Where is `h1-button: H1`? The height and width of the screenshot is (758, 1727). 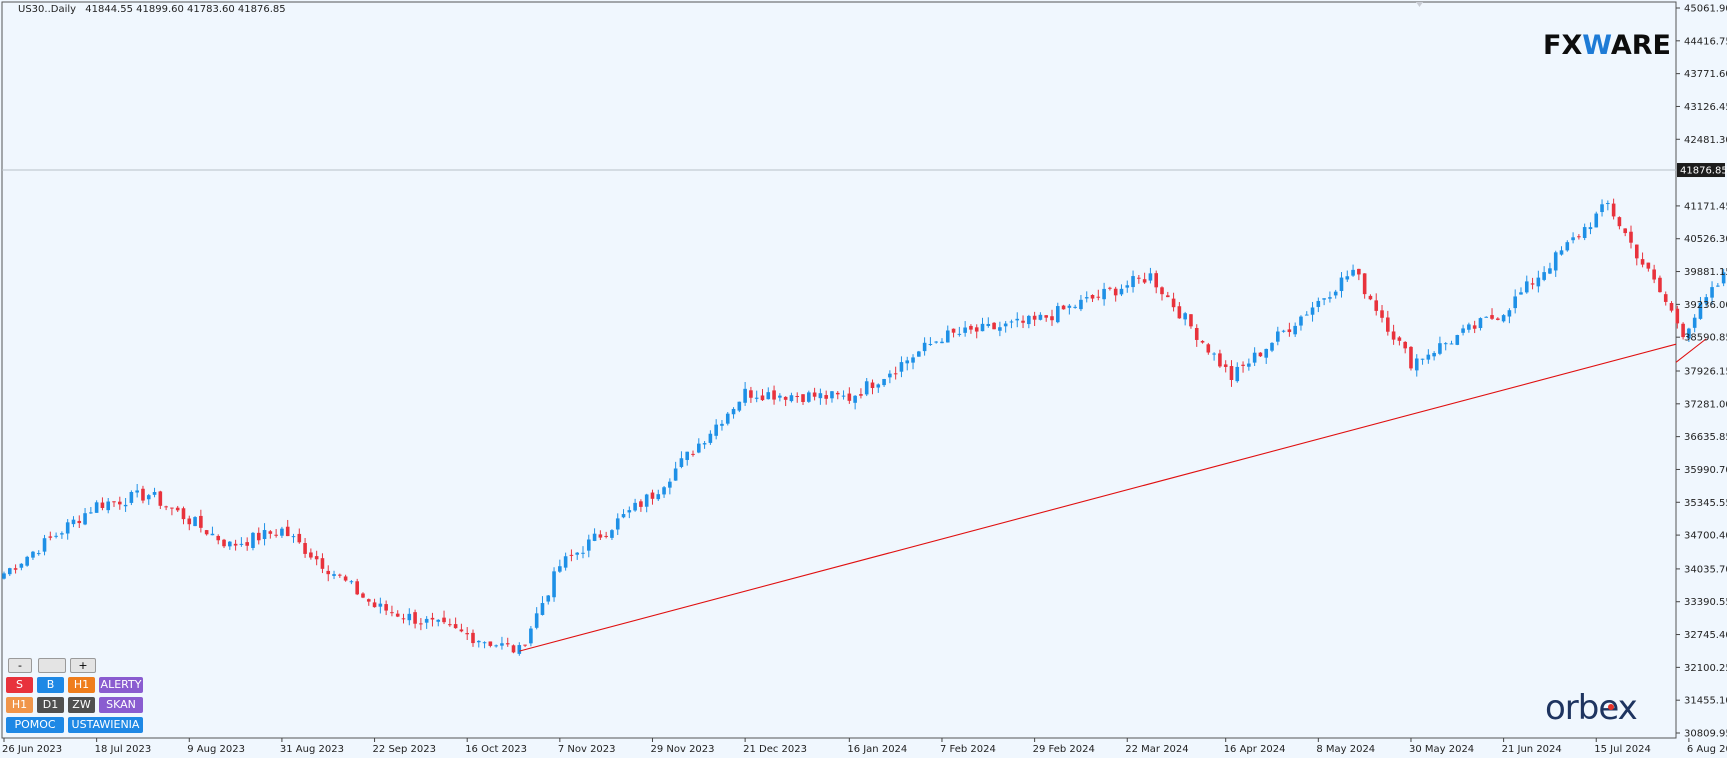
h1-button: H1 is located at coordinates (19, 705).